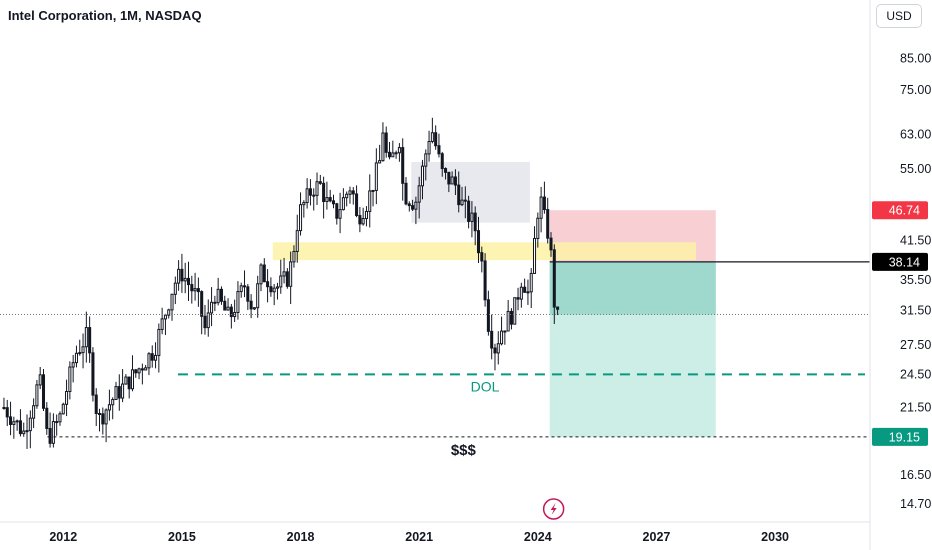  I want to click on x-tick-label: 2012, so click(63, 537).